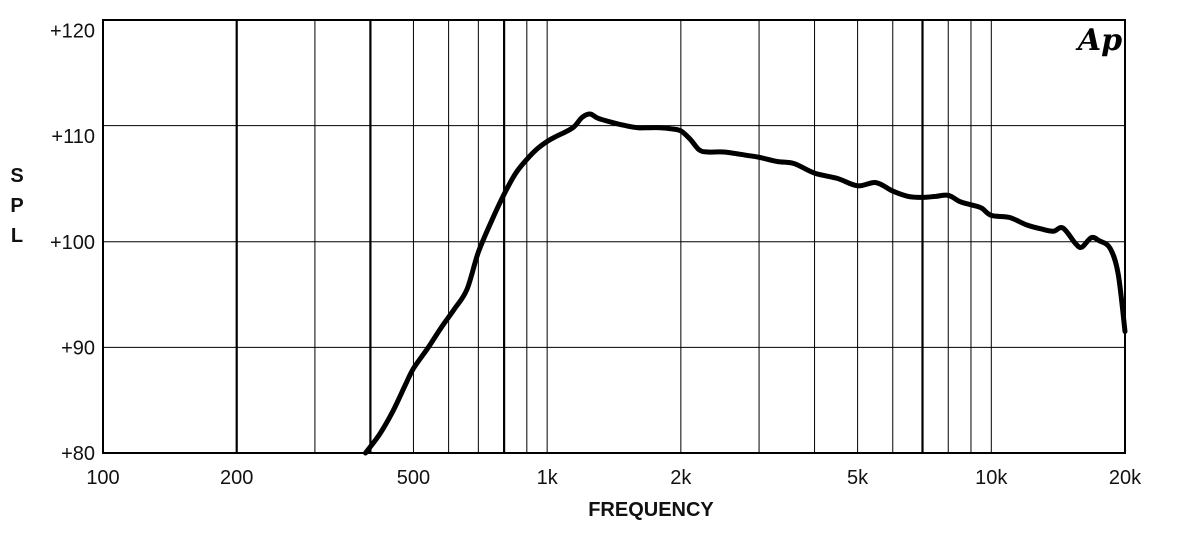 The width and height of the screenshot is (1200, 556). What do you see at coordinates (614, 478) in the screenshot?
I see `x-tick-labels: 100 200 500 1k 2k 5k 10k 20k` at bounding box center [614, 478].